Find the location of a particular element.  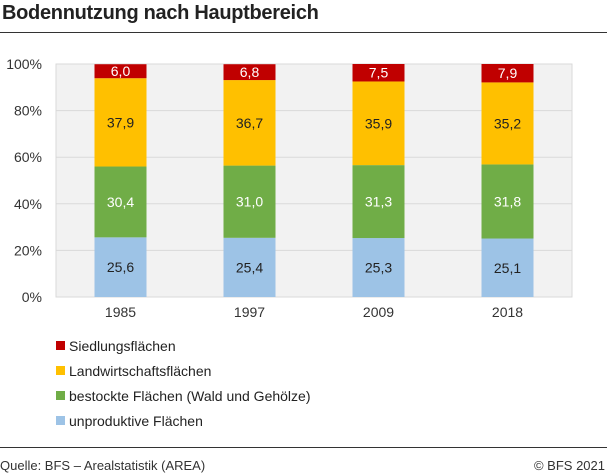

data-label: 25,6 is located at coordinates (120, 267).